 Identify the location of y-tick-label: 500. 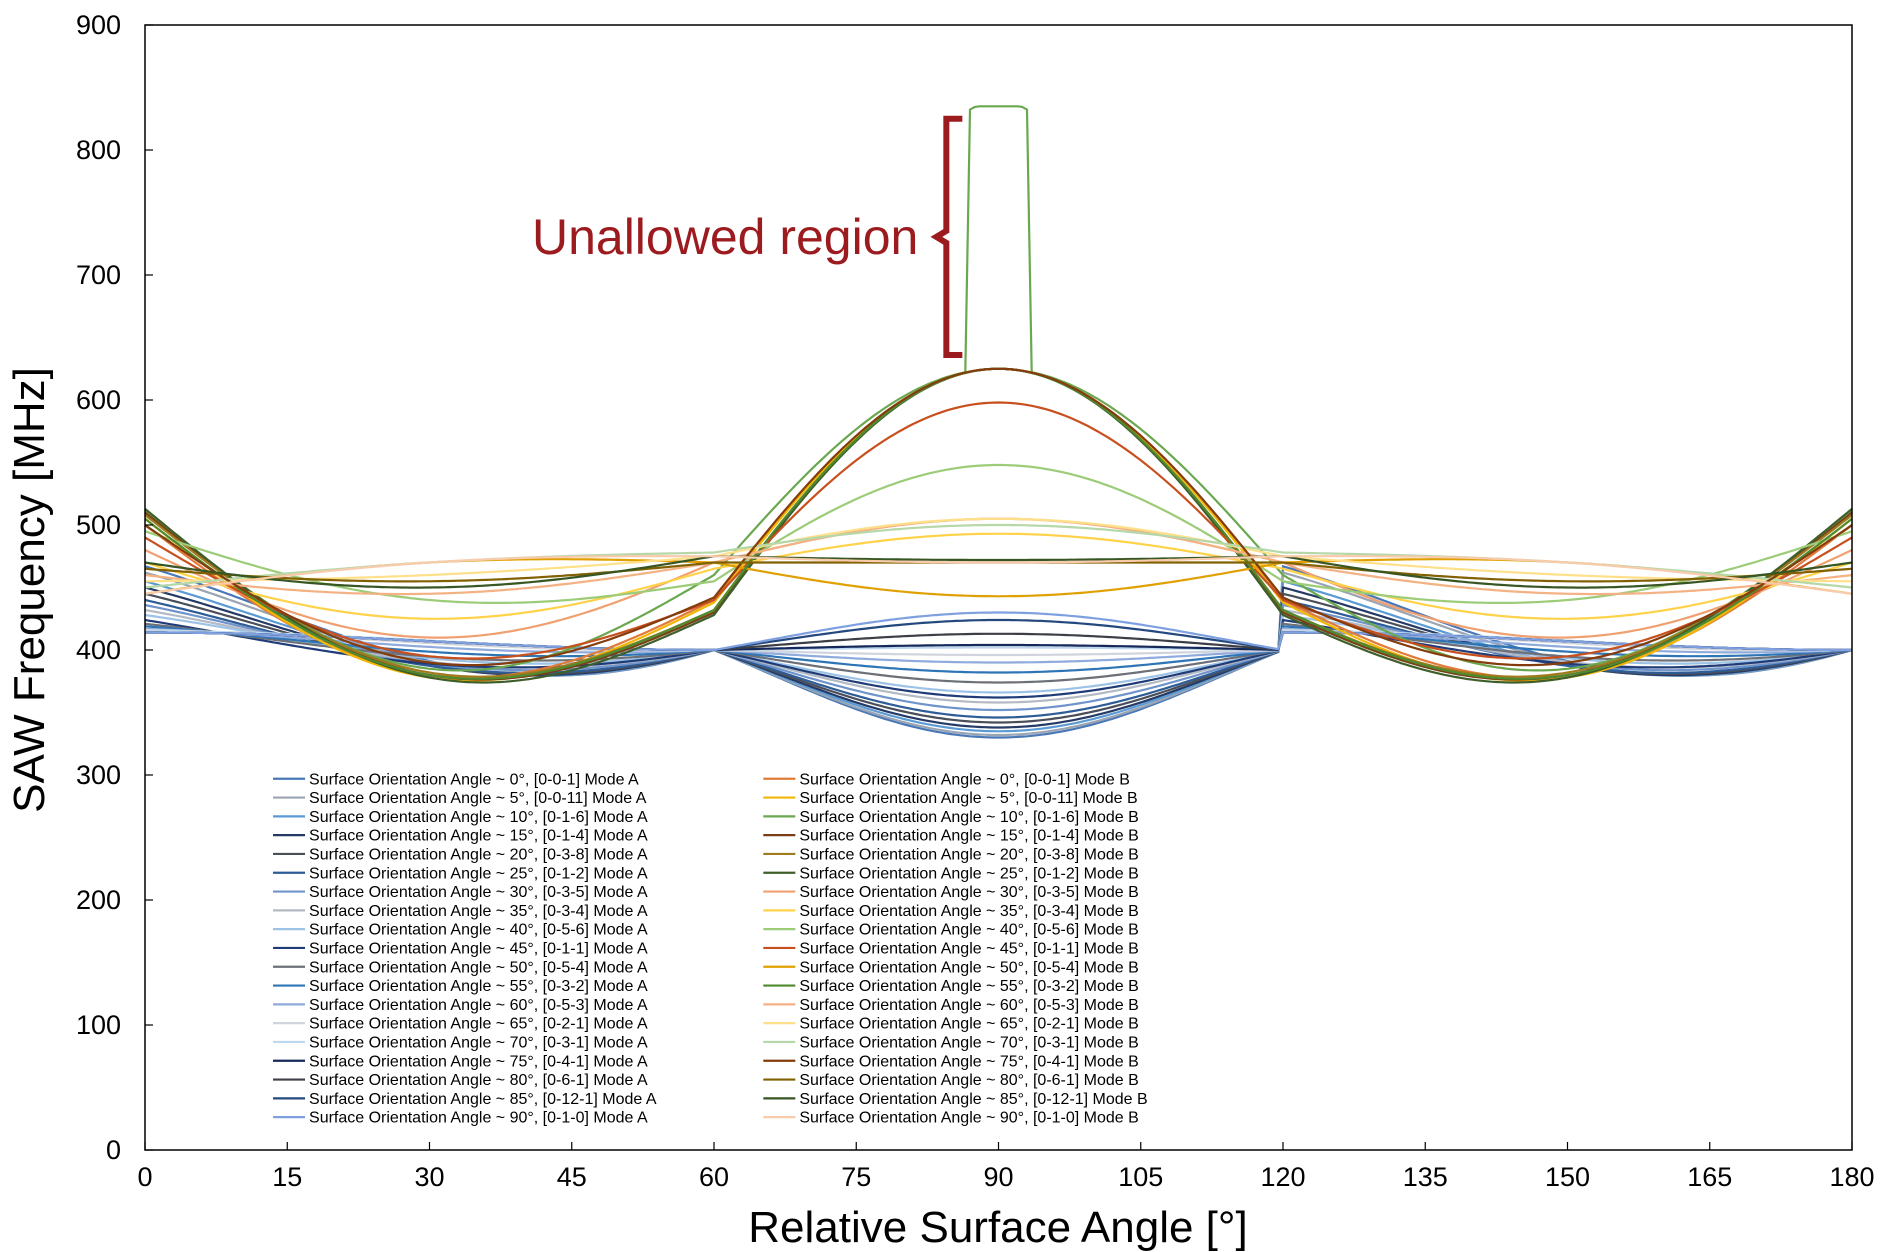
(98, 525).